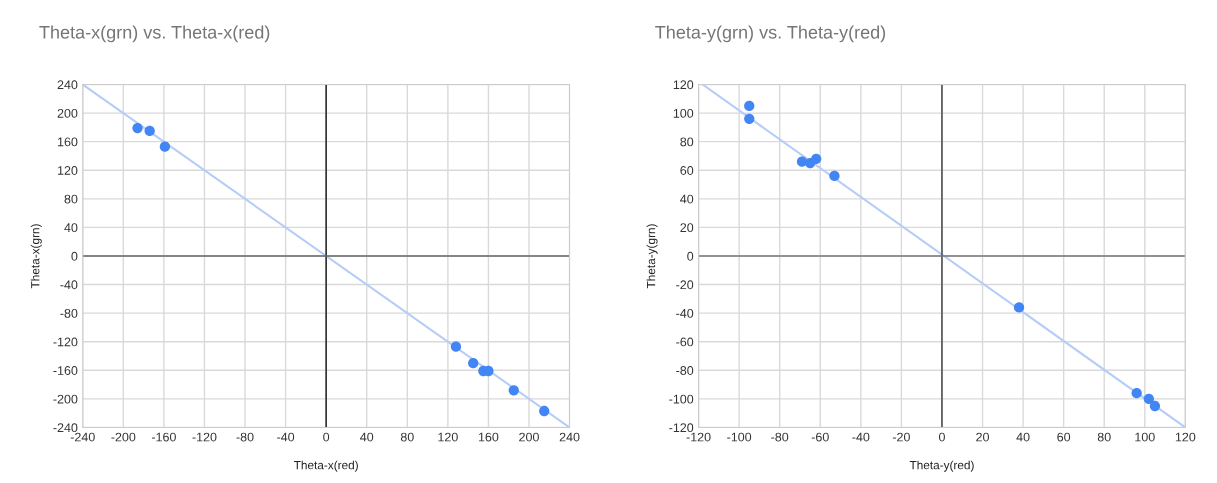 This screenshot has height=483, width=1217. Describe the element at coordinates (941, 466) in the screenshot. I see `x-axis-title: Theta-y(red)` at that location.